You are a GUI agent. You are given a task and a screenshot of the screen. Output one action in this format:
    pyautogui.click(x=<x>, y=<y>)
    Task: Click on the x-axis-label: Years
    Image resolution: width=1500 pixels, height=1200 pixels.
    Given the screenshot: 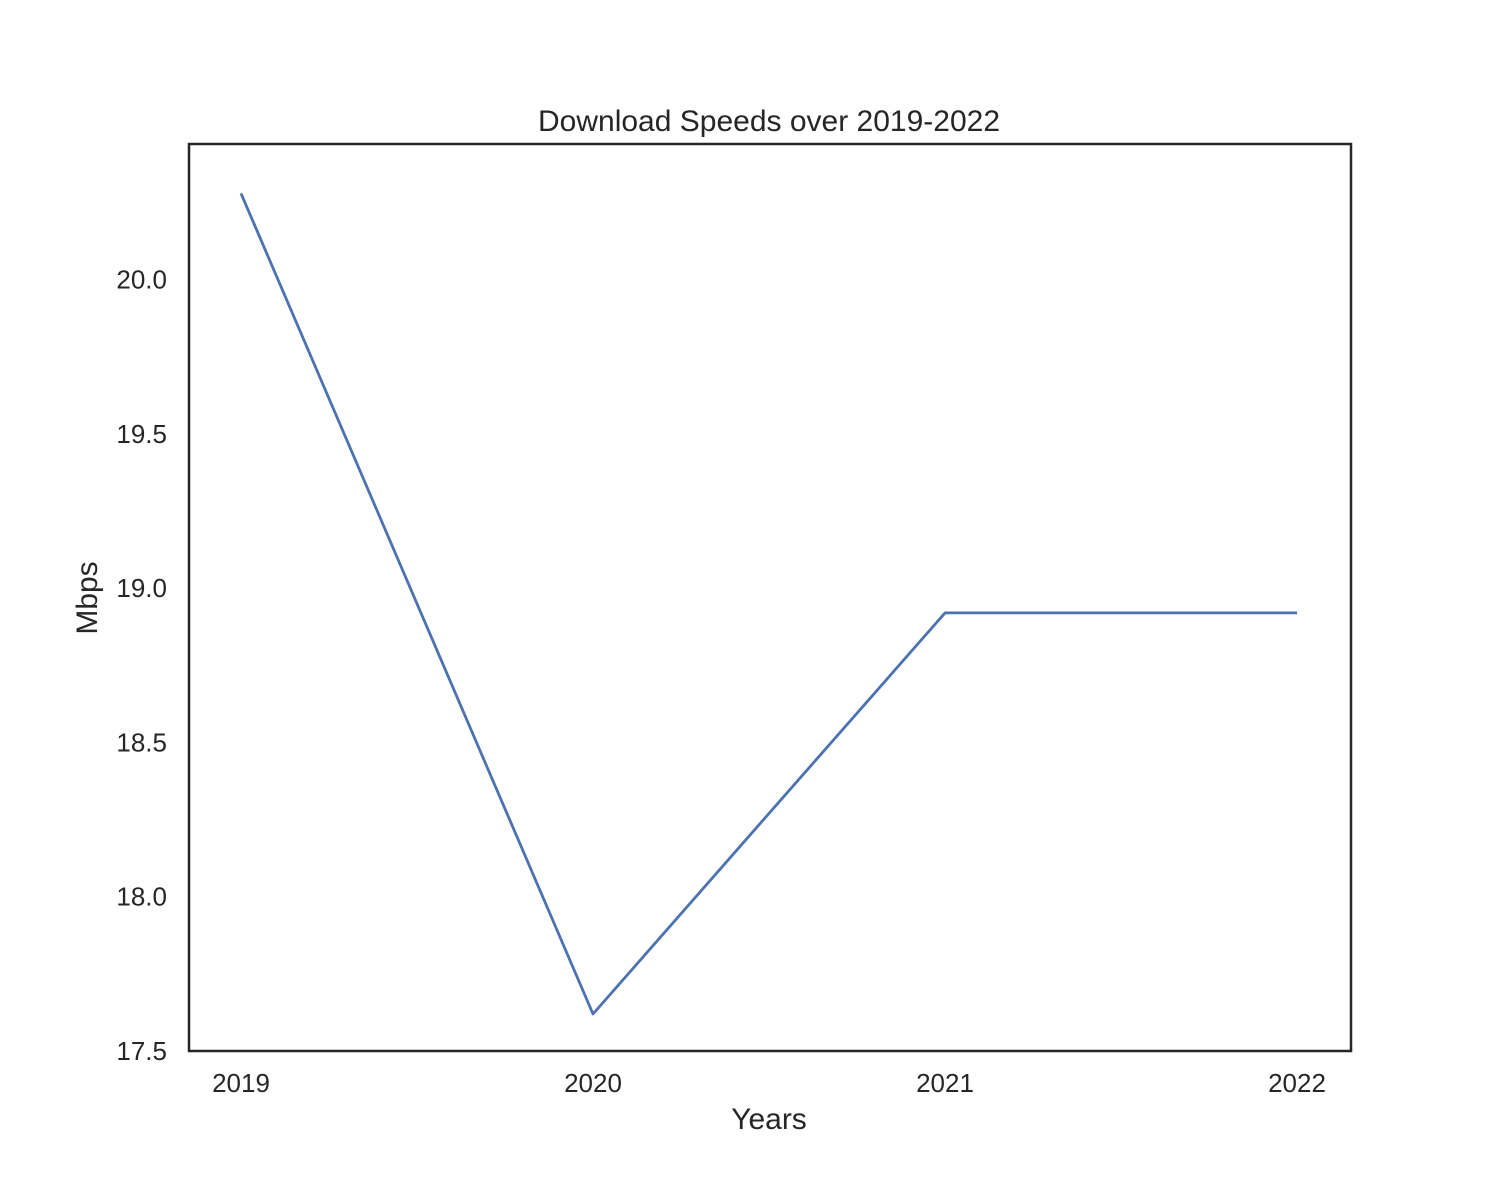 What is the action you would take?
    pyautogui.click(x=769, y=1119)
    